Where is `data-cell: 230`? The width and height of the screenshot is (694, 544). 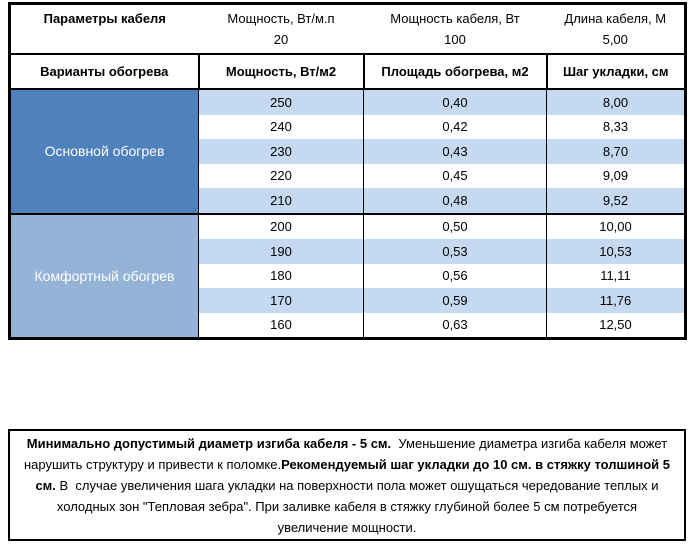 data-cell: 230 is located at coordinates (281, 151).